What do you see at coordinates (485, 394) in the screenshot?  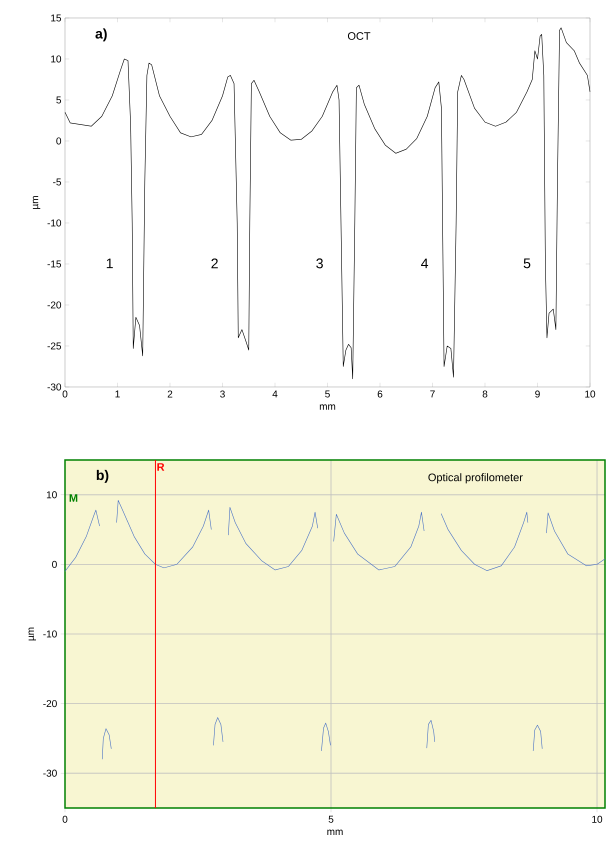 I see `x-tick-label: 8` at bounding box center [485, 394].